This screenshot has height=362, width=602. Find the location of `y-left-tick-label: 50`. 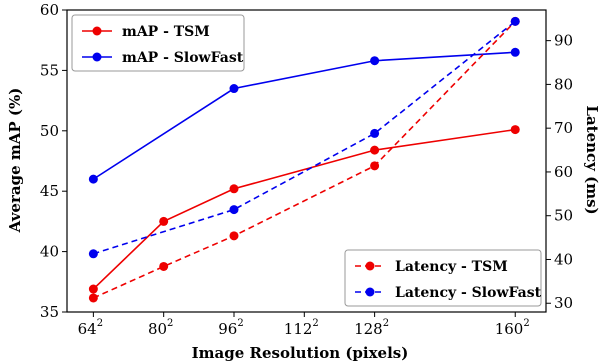

y-left-tick-label: 50 is located at coordinates (49, 131).